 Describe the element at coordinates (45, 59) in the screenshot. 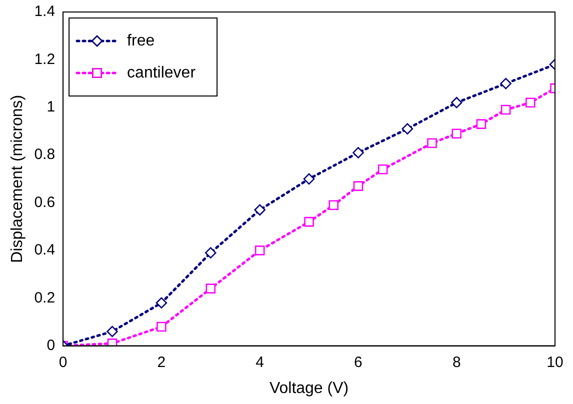

I see `y-tick-label: 1.2` at that location.